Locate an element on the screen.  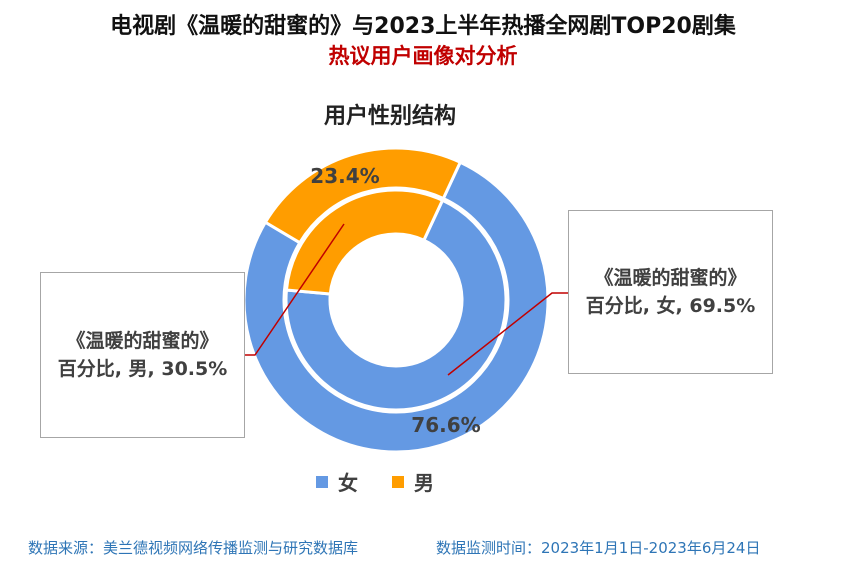
inner-slice-male is located at coordinates (364, 242).